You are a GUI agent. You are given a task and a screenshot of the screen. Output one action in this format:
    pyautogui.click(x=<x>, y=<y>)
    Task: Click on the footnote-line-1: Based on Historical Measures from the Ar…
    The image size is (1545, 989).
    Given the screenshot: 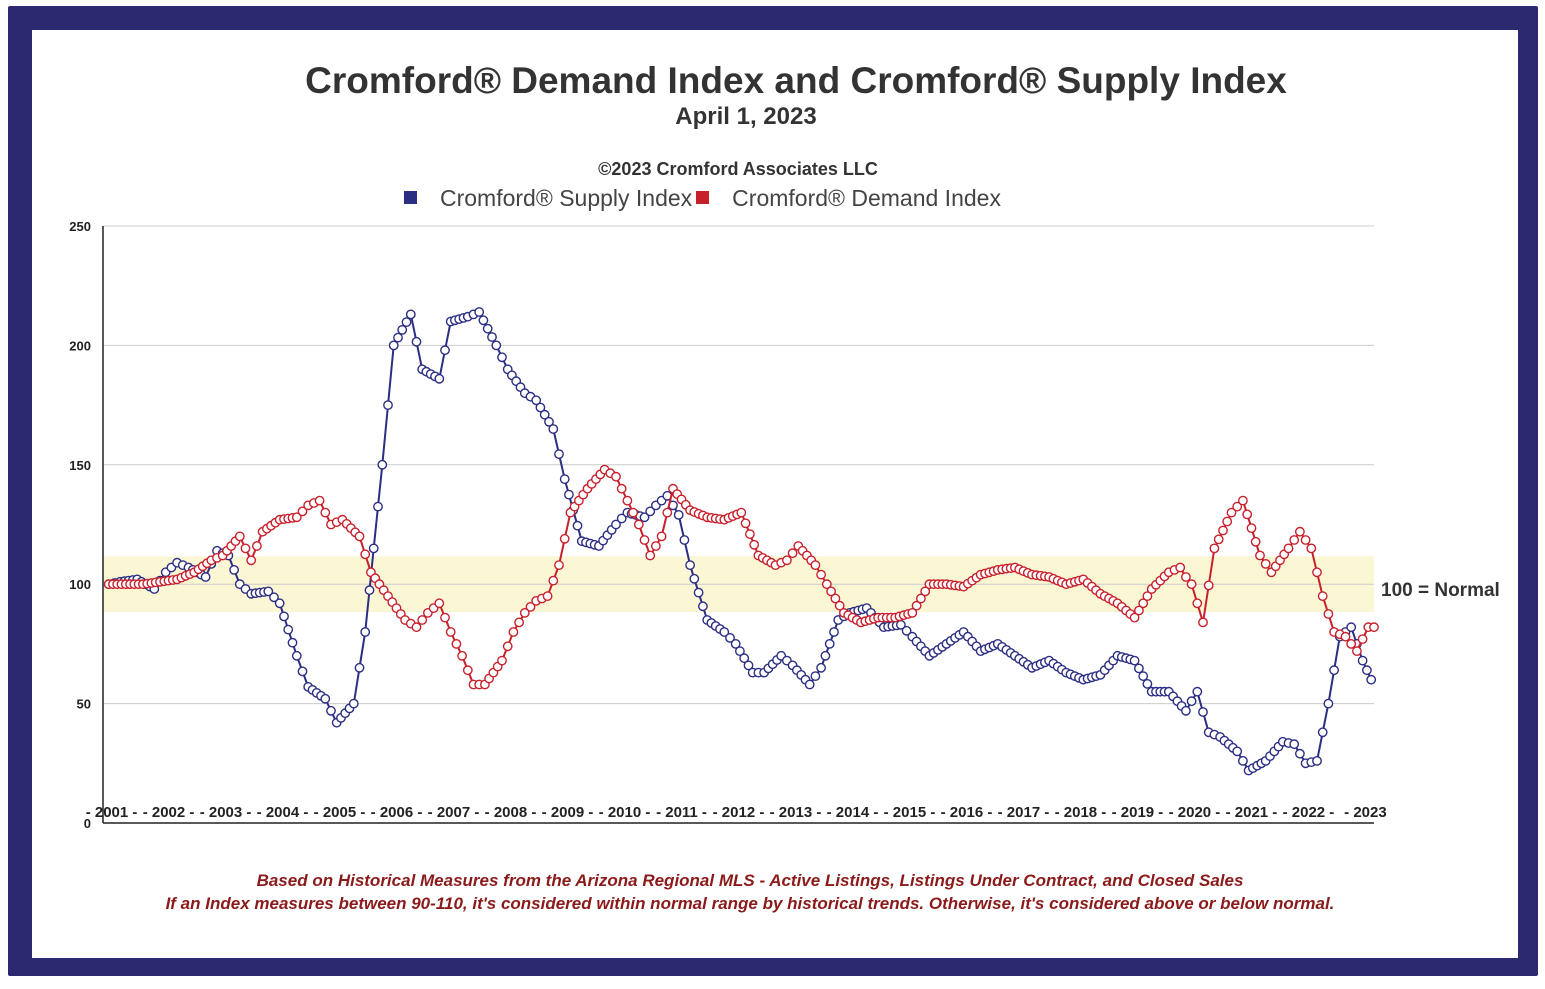 What is the action you would take?
    pyautogui.click(x=750, y=880)
    